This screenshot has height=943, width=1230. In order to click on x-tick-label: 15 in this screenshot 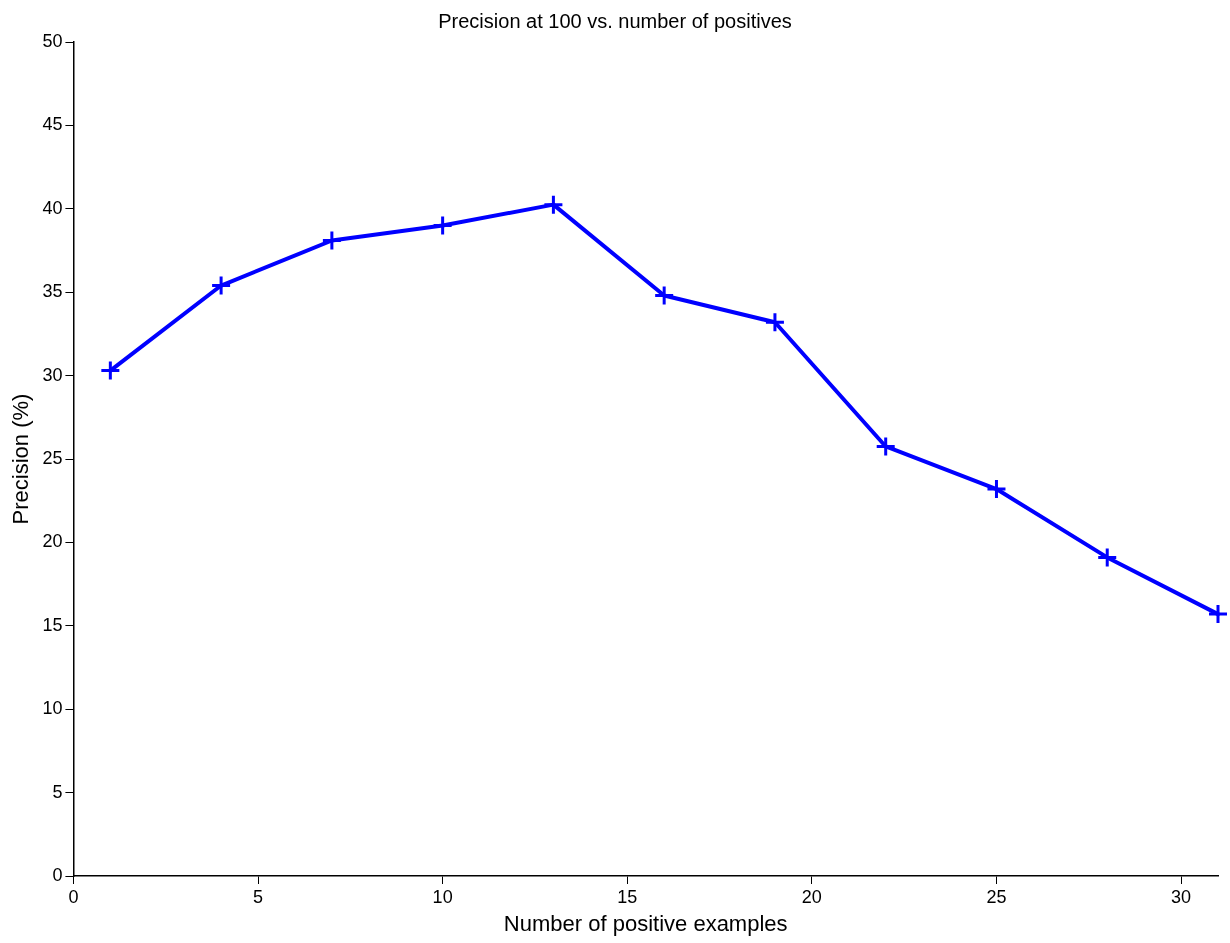, I will do `click(627, 896)`.